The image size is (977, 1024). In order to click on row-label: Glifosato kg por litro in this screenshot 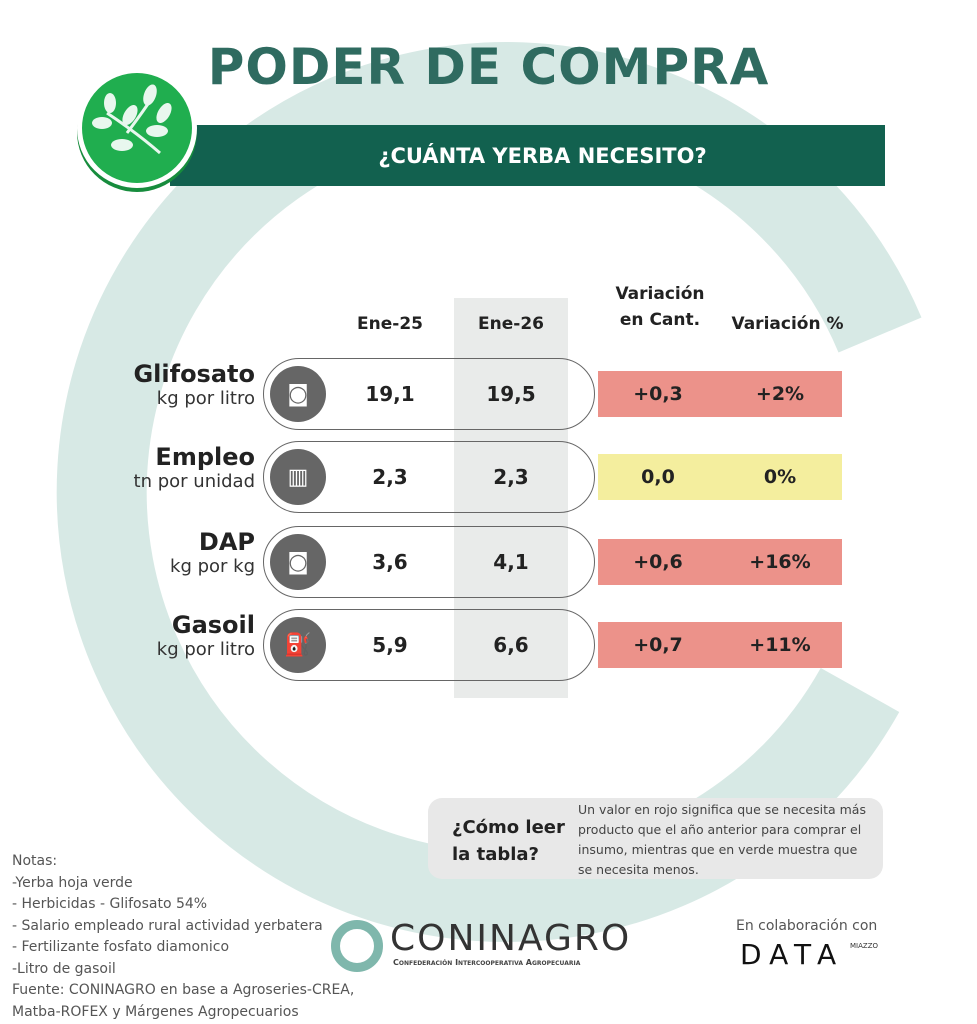, I will do `click(147, 384)`.